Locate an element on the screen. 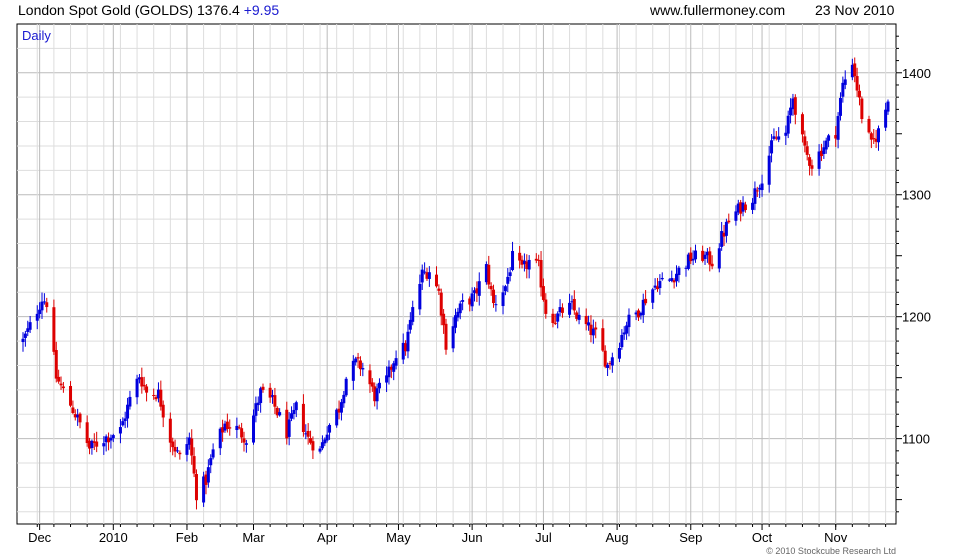 This screenshot has width=980, height=560. site-url: www.fullermoney.com is located at coordinates (718, 10).